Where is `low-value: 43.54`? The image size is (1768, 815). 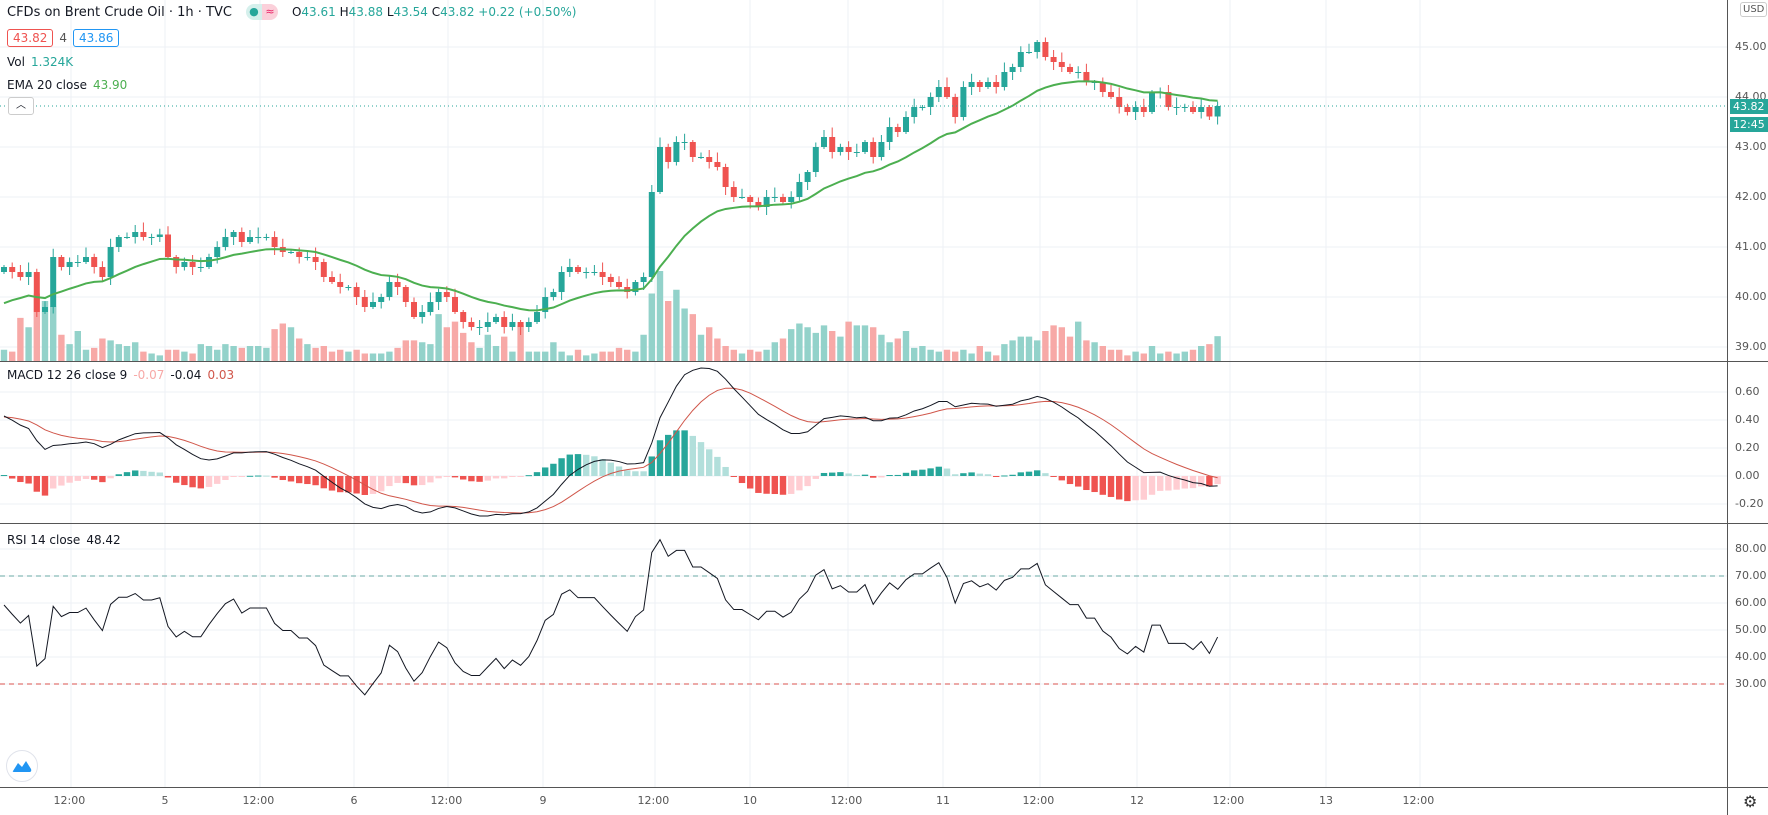
low-value: 43.54 is located at coordinates (410, 12).